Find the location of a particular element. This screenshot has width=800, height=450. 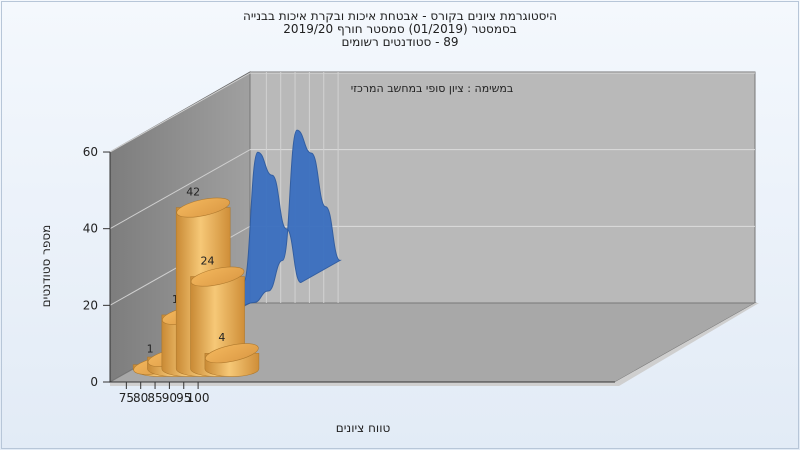

x-tick-label: 85 is located at coordinates (154, 398).